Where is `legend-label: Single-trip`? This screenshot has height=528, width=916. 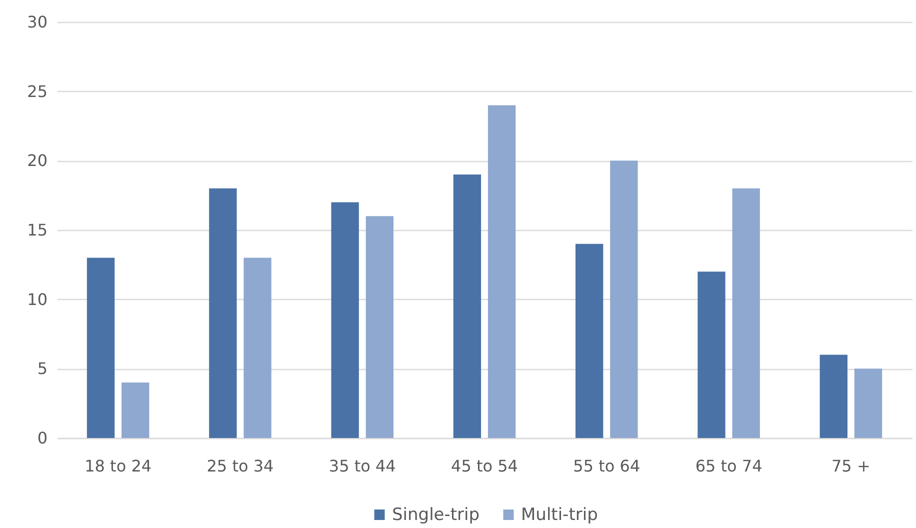 legend-label: Single-trip is located at coordinates (436, 514).